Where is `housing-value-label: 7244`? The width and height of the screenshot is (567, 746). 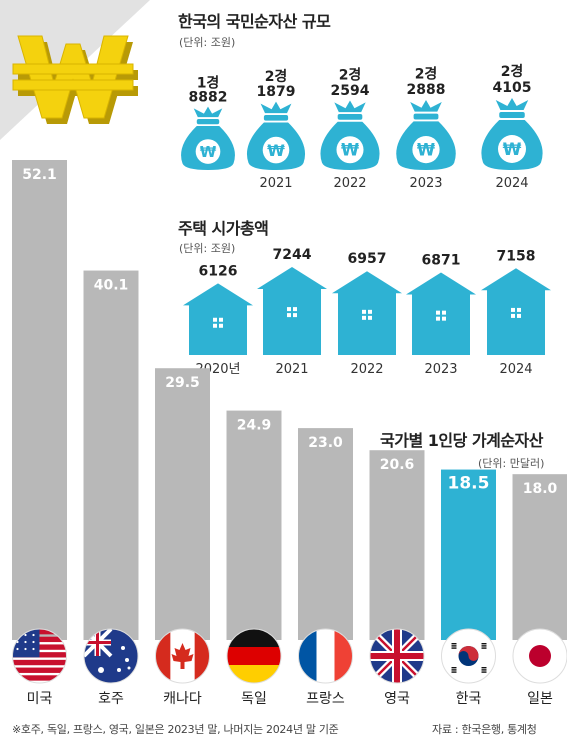 housing-value-label: 7244 is located at coordinates (292, 255).